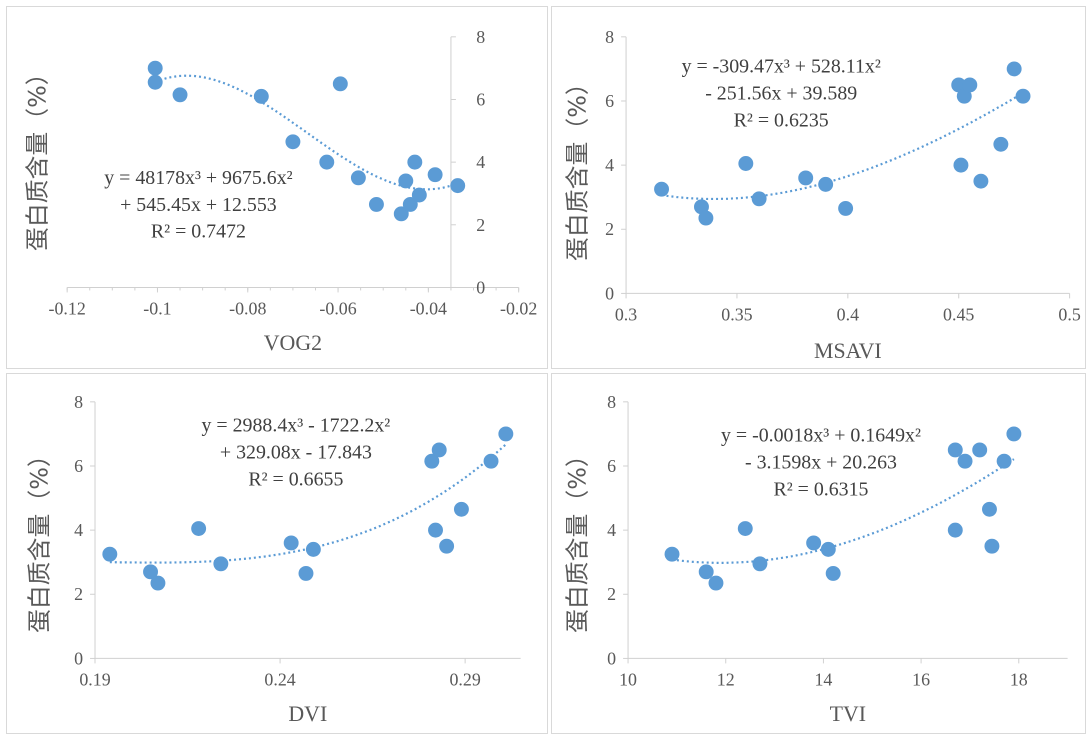 This screenshot has width=1089, height=736. Describe the element at coordinates (198, 205) in the screenshot. I see `equation-line: + 545.45x + 12.553` at that location.